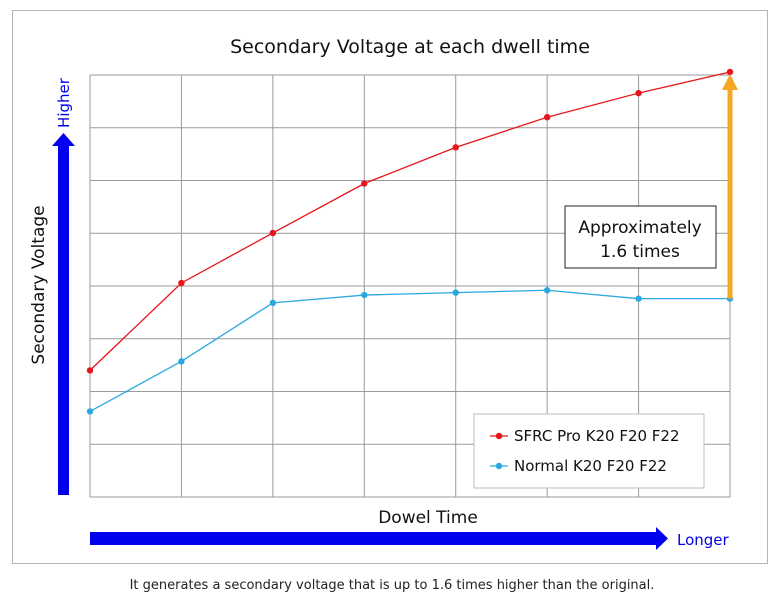 This screenshot has height=602, width=784. What do you see at coordinates (410, 47) in the screenshot?
I see `chart-title: Secondary Voltage at each dwell time` at bounding box center [410, 47].